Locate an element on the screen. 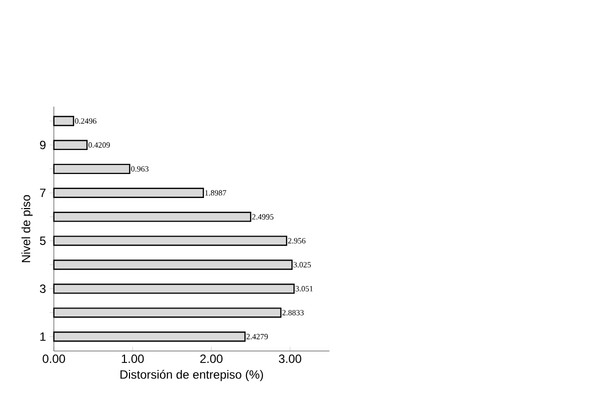  y-tick-label: 1 is located at coordinates (43, 336).